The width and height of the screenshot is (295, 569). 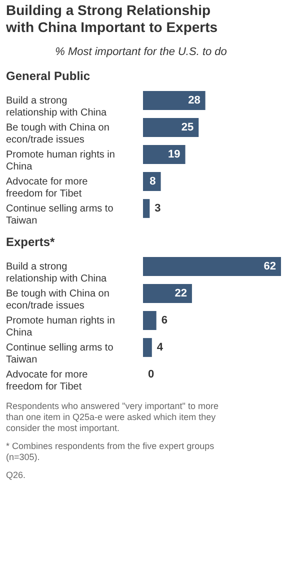 I want to click on text: % Most important for the U.S. to do, so click(x=141, y=52).